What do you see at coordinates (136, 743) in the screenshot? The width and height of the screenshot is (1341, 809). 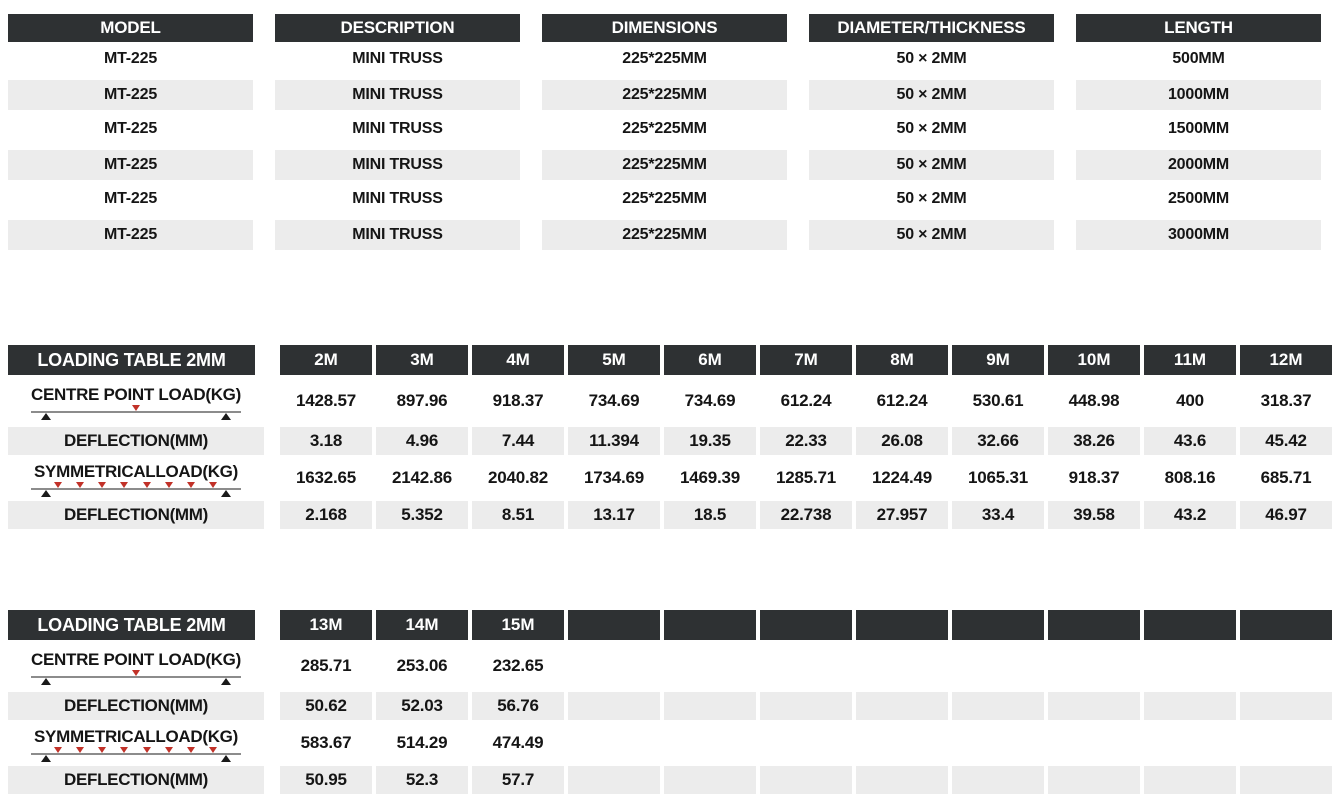 I see `row-label: SYMMETRICALLOAD(KG)` at bounding box center [136, 743].